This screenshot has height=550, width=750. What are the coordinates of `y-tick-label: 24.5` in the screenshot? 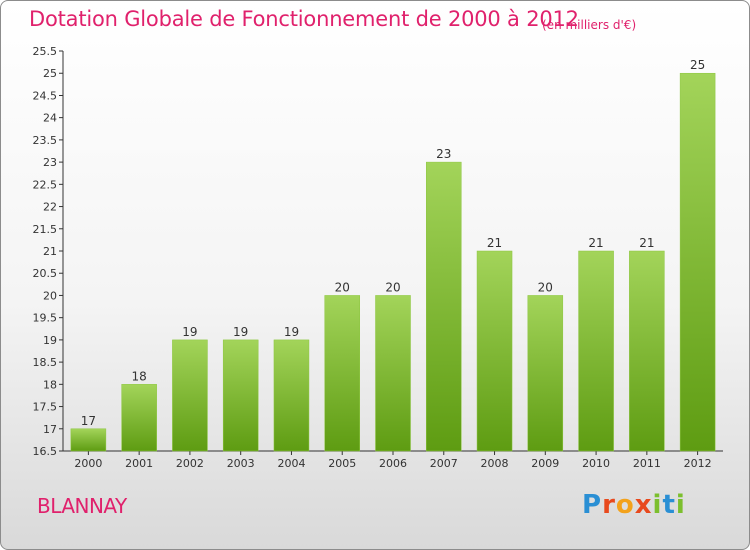 It's located at (45, 95).